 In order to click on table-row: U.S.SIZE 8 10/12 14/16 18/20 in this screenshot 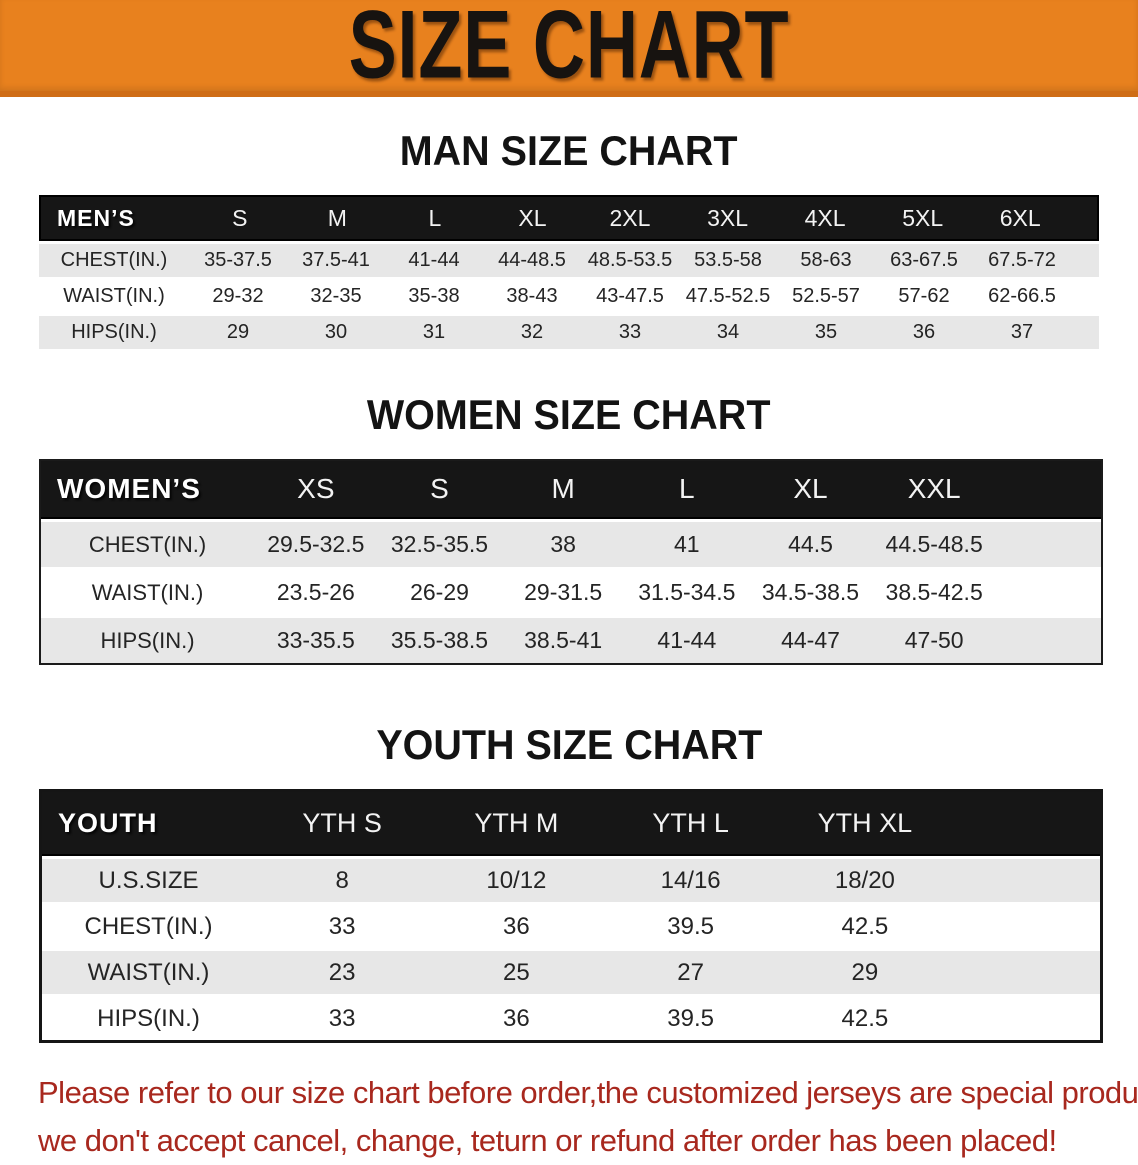, I will do `click(571, 880)`.